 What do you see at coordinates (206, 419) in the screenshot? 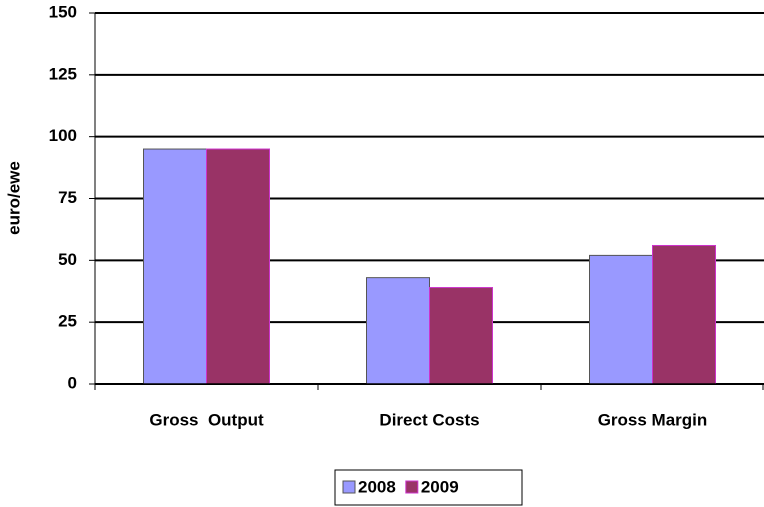
I see `x-tick-label: Gross Output` at bounding box center [206, 419].